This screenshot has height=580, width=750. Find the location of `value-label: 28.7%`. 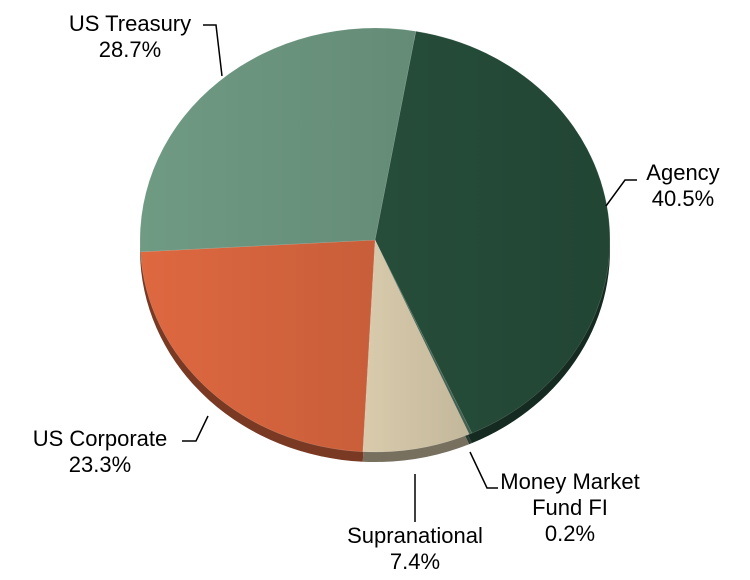

value-label: 28.7% is located at coordinates (130, 49).